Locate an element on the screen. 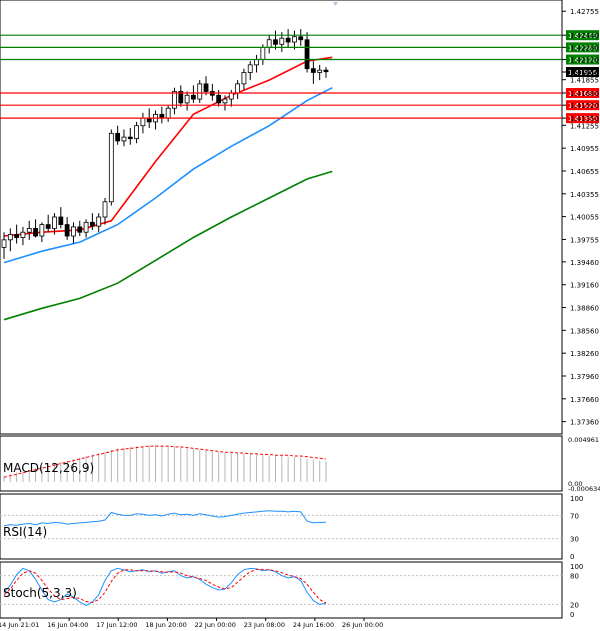  price-tick-label: 1.40355 is located at coordinates (584, 195).